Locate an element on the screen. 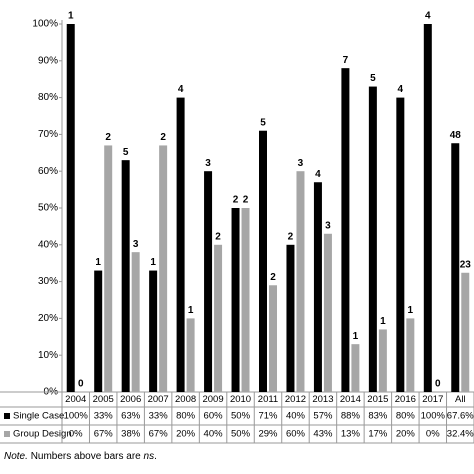 Image resolution: width=474 pixels, height=474 pixels. y-tick-label: 70% is located at coordinates (48, 134).